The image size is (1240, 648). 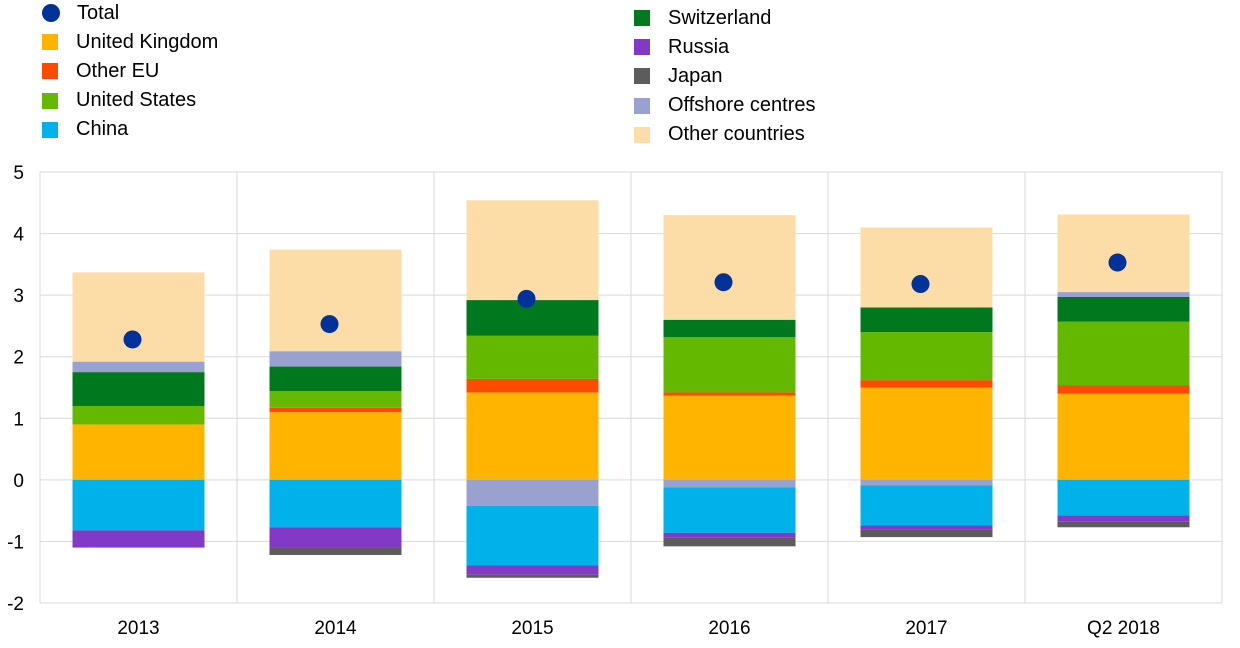 I want to click on legend-label: Other countries, so click(x=736, y=134).